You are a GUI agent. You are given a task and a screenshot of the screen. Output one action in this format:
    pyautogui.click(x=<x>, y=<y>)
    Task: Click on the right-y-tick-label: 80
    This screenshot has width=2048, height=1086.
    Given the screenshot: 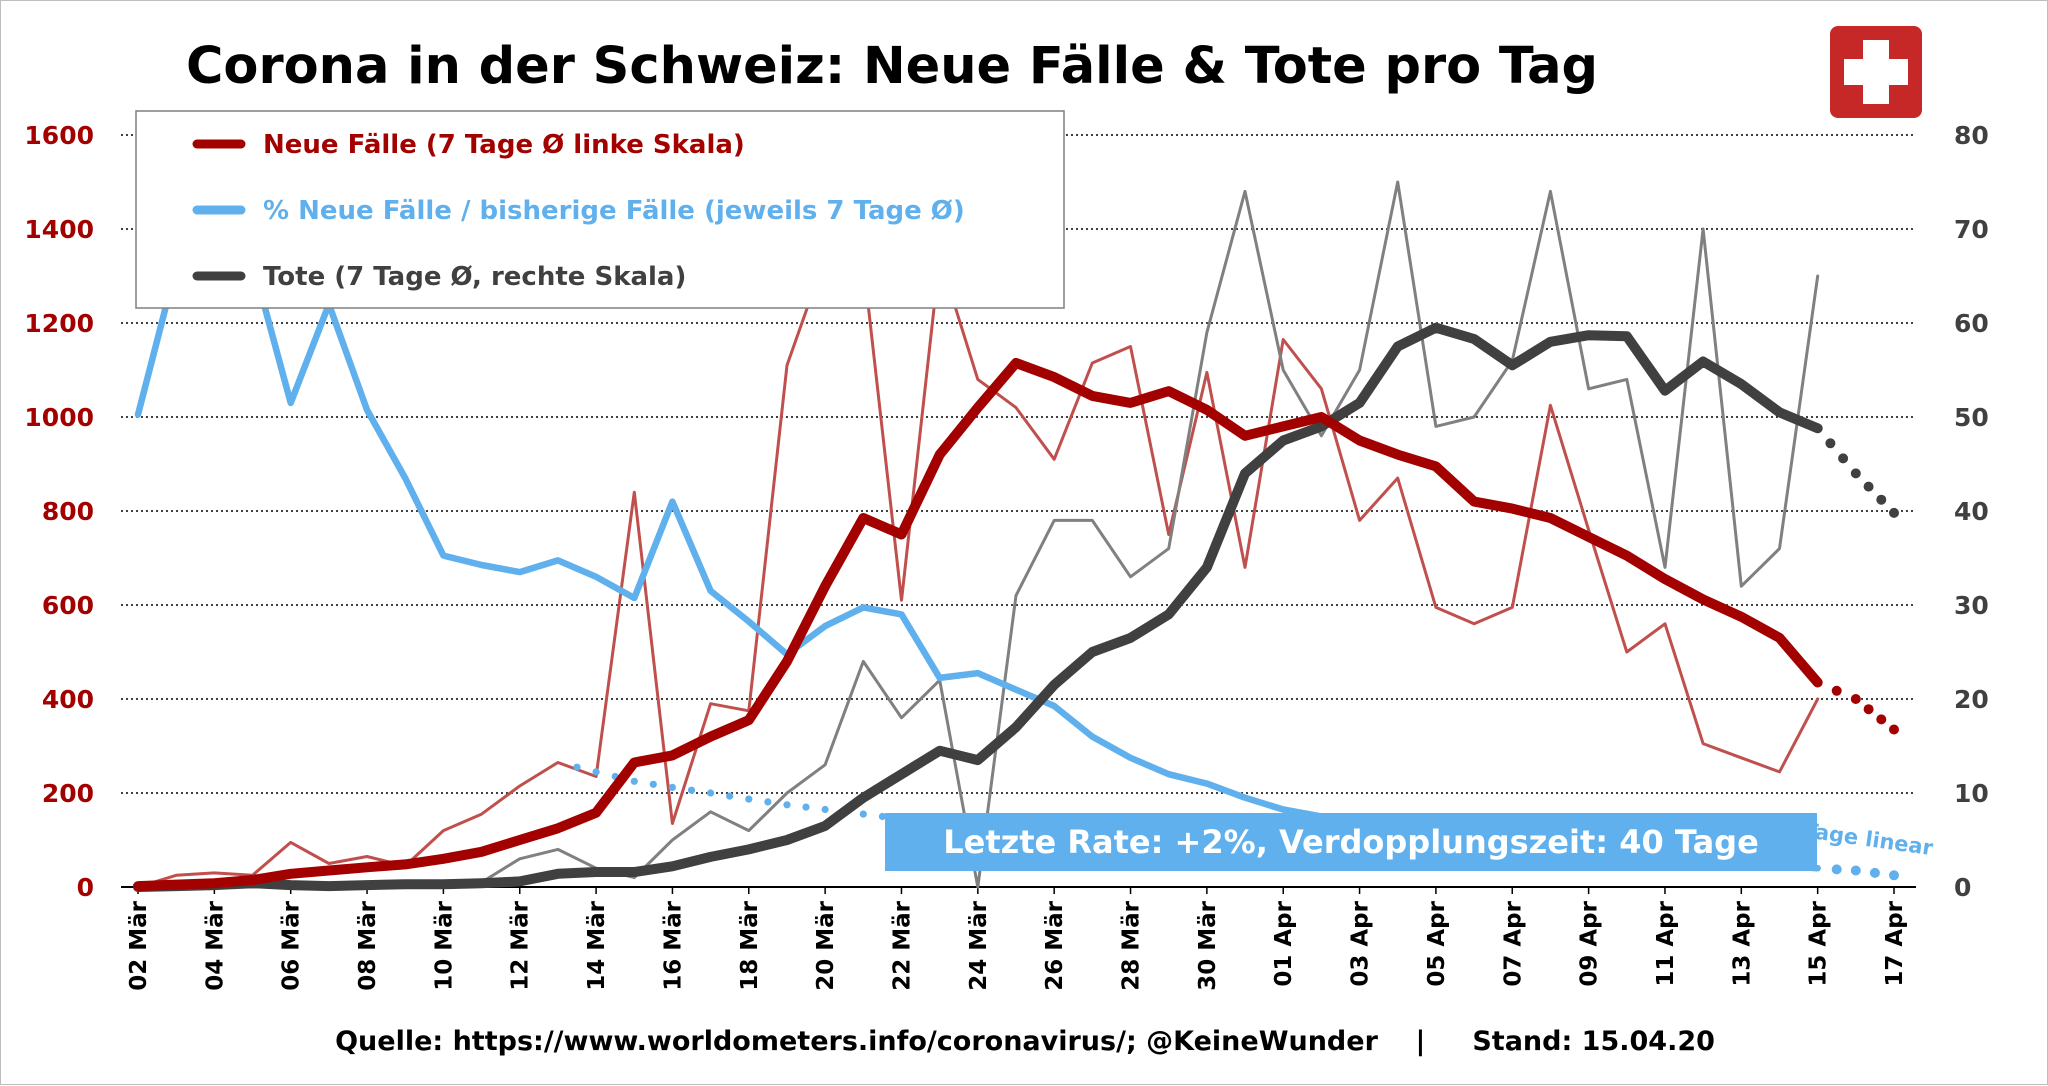 What is the action you would take?
    pyautogui.click(x=1971, y=135)
    